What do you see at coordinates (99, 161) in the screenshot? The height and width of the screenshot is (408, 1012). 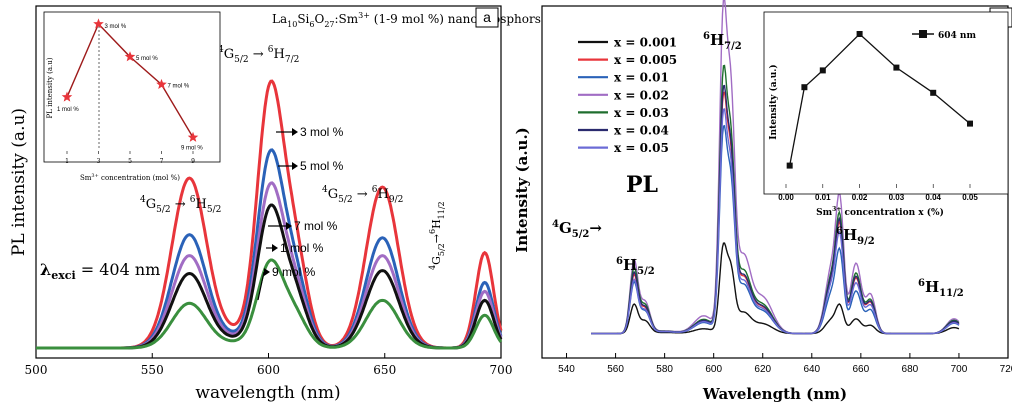 I see `panel-a-inset-x-tick-label-2: 3` at bounding box center [99, 161].